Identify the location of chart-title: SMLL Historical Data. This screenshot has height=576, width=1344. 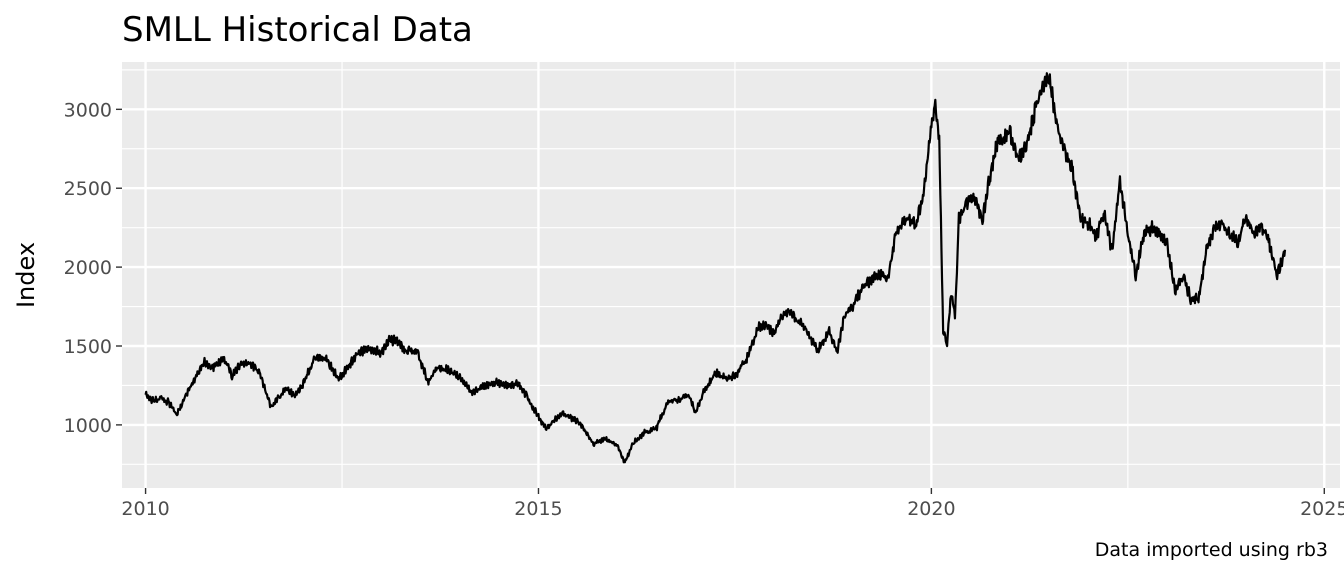
(297, 30).